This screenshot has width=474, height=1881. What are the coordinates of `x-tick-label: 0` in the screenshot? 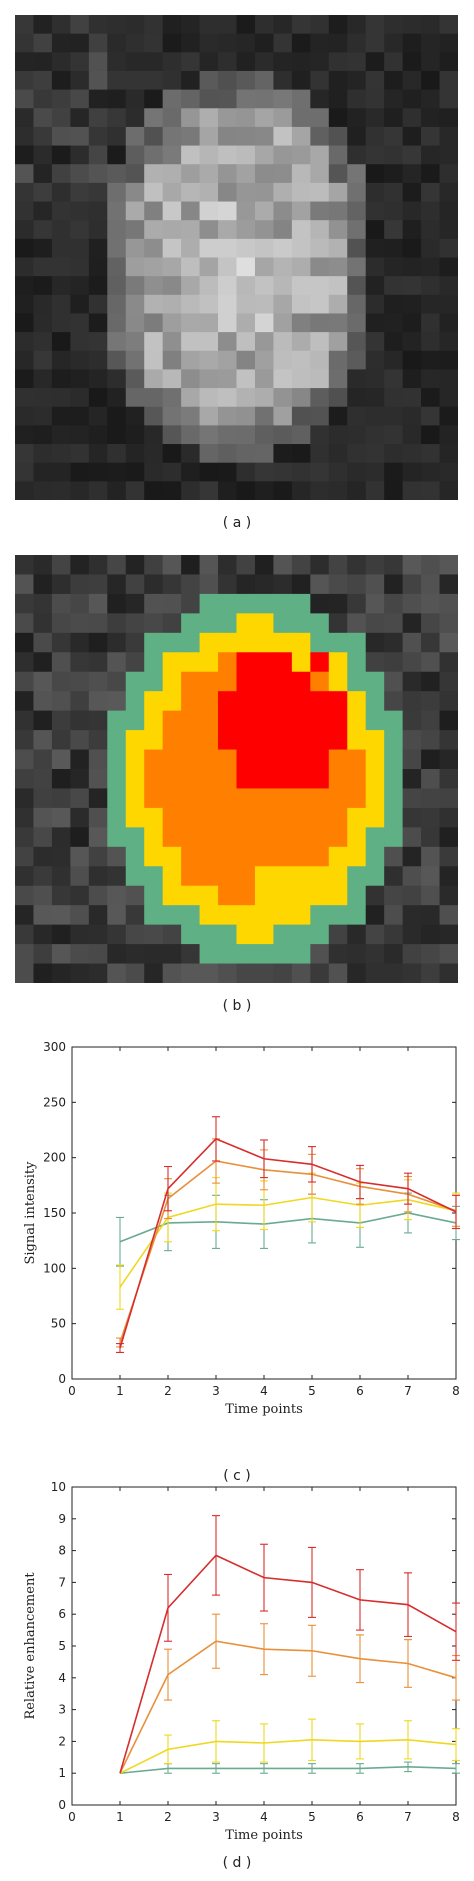 It's located at (72, 1391).